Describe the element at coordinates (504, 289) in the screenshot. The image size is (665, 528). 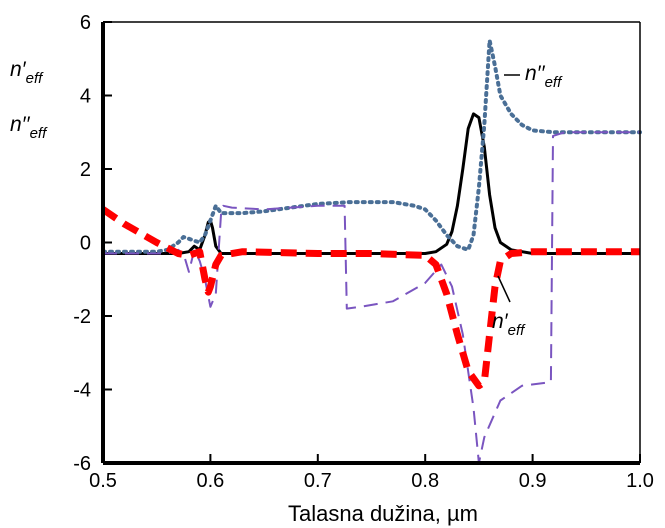
I see `annotation-leader-n-prime` at that location.